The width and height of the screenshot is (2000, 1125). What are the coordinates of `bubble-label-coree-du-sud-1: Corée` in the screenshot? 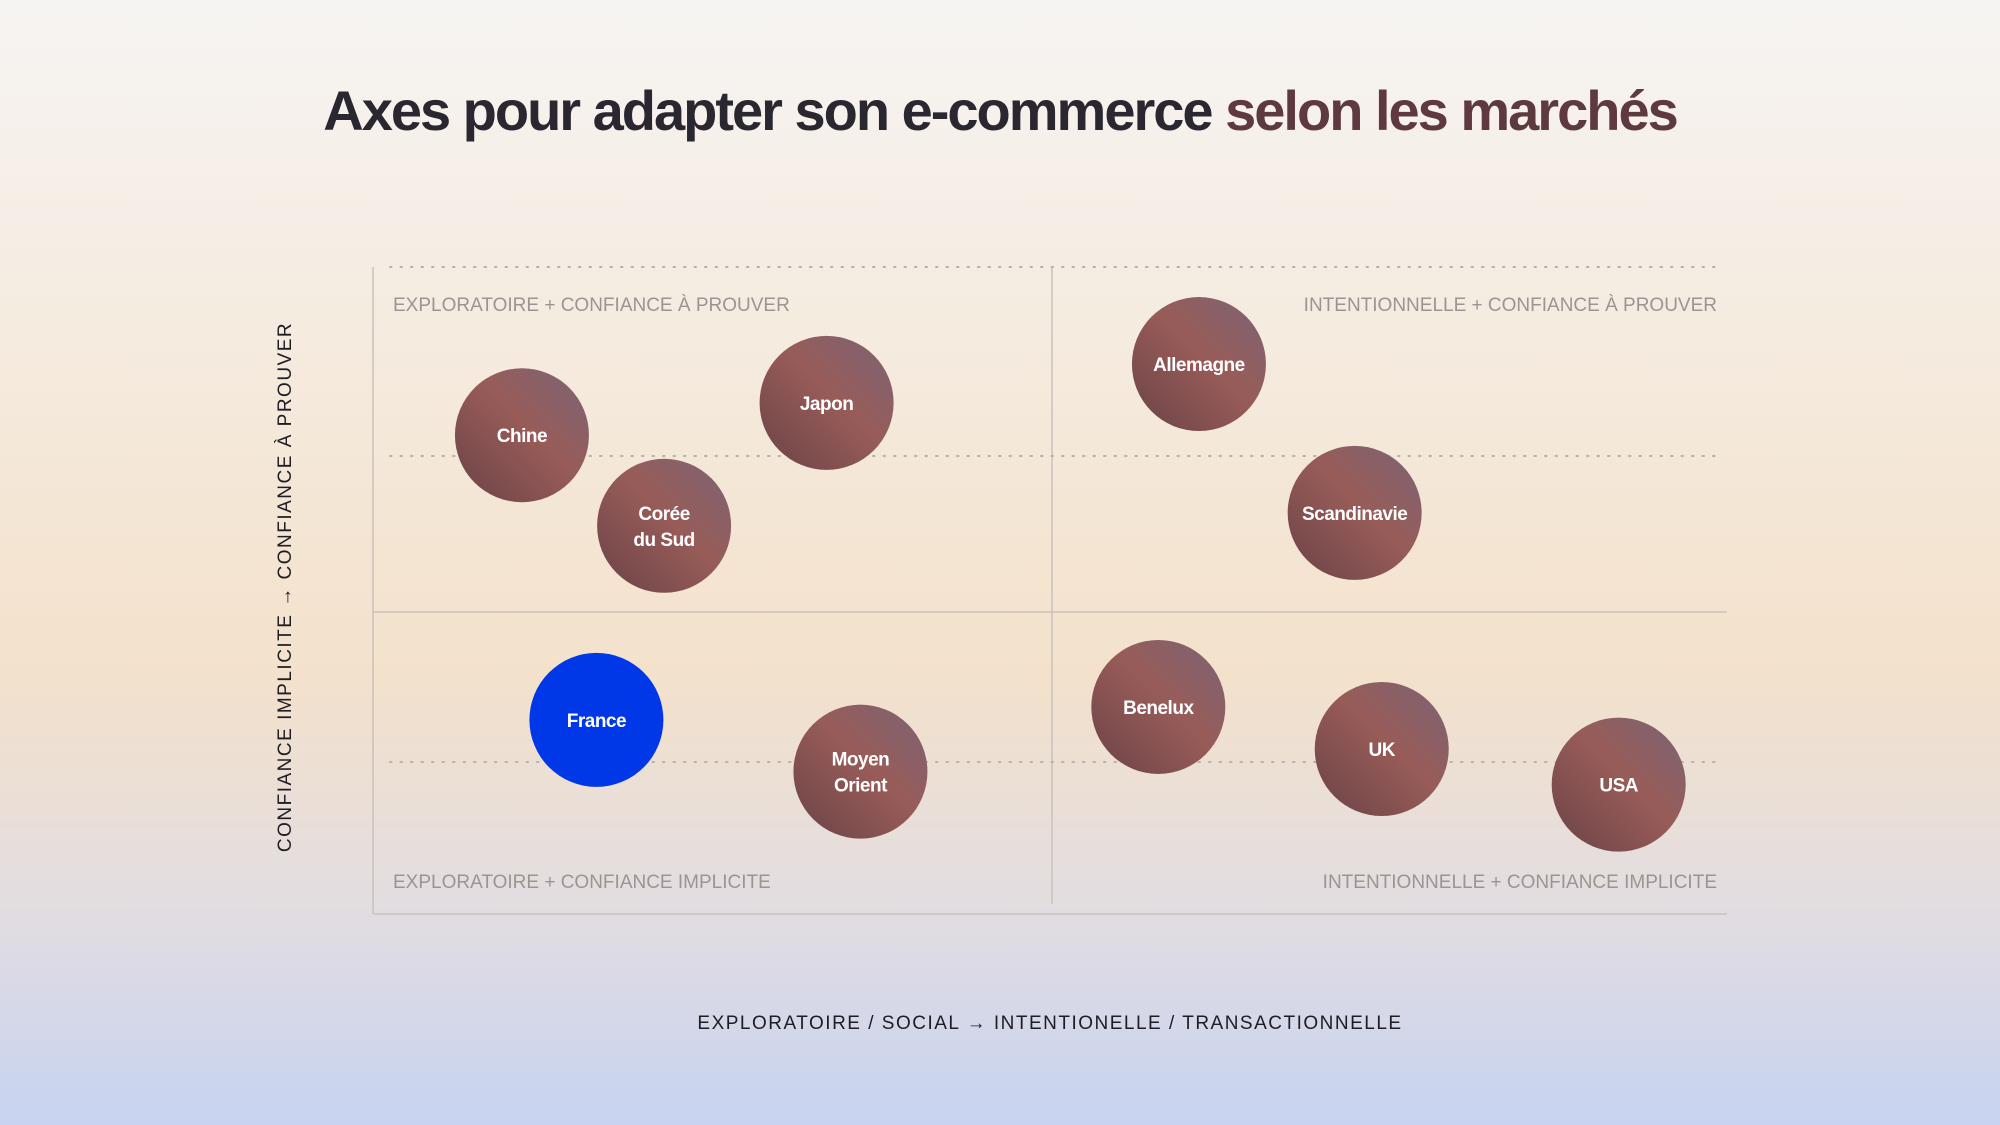 It's located at (663, 514).